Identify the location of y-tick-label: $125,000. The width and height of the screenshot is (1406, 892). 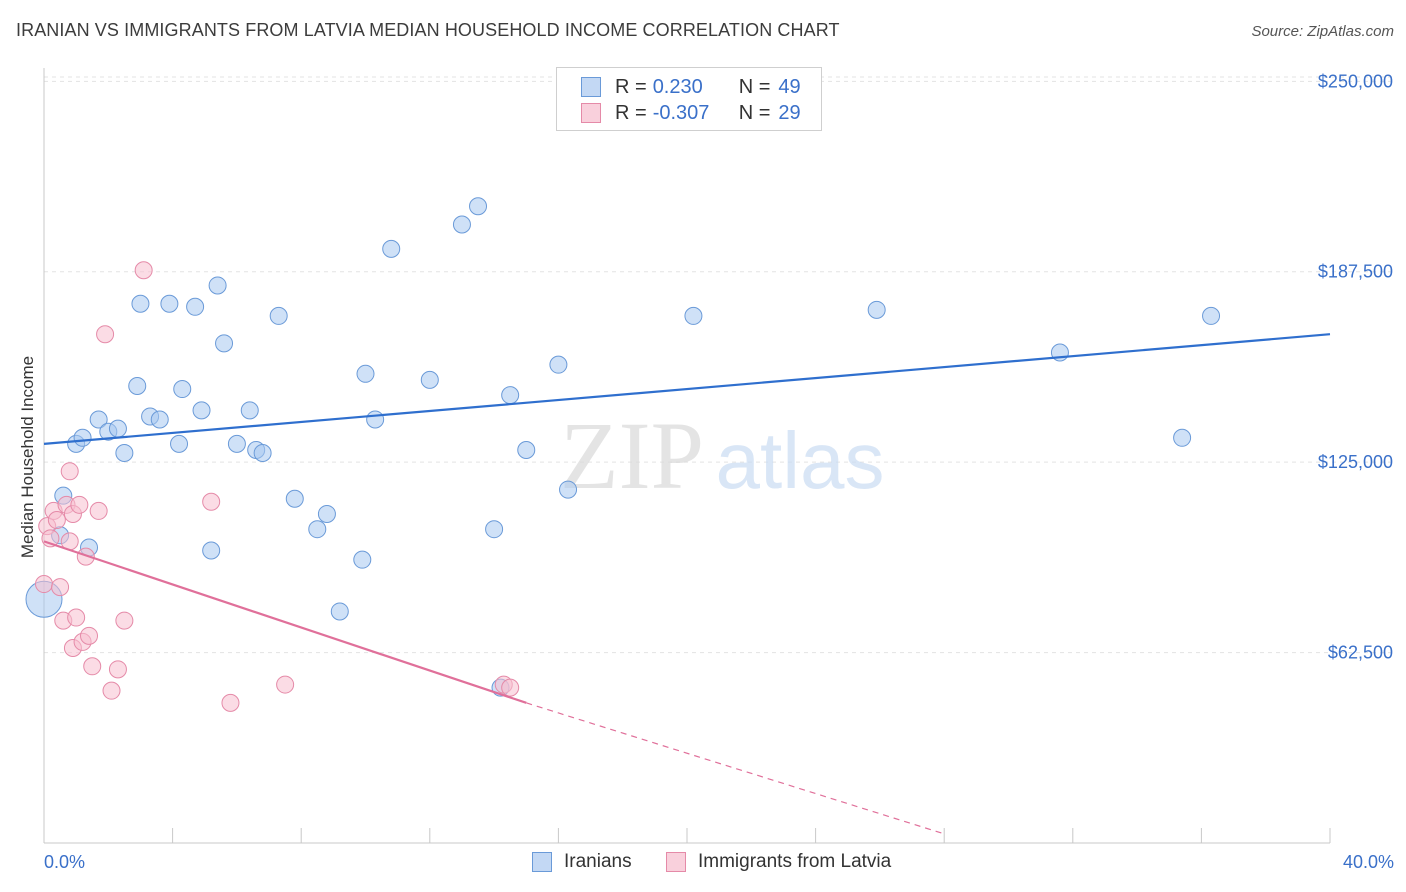
(1355, 462).